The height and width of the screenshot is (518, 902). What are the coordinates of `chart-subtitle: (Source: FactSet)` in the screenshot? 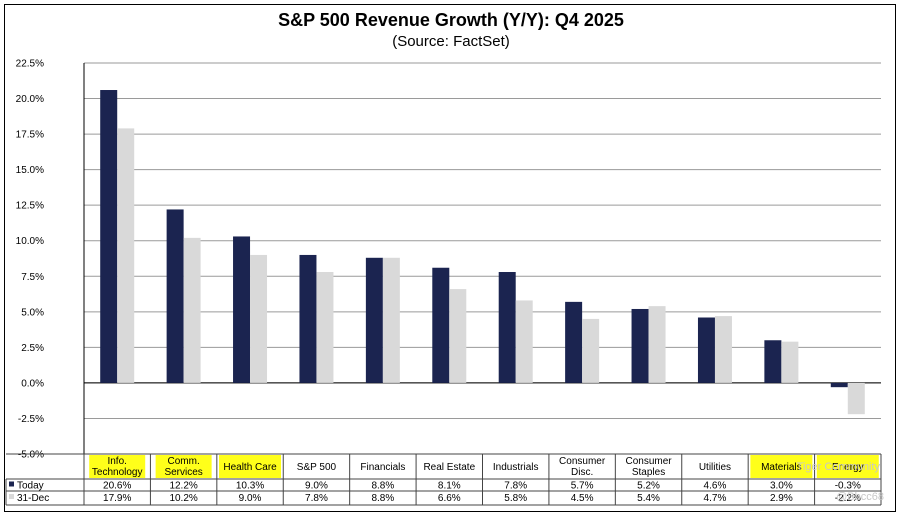 It's located at (451, 41).